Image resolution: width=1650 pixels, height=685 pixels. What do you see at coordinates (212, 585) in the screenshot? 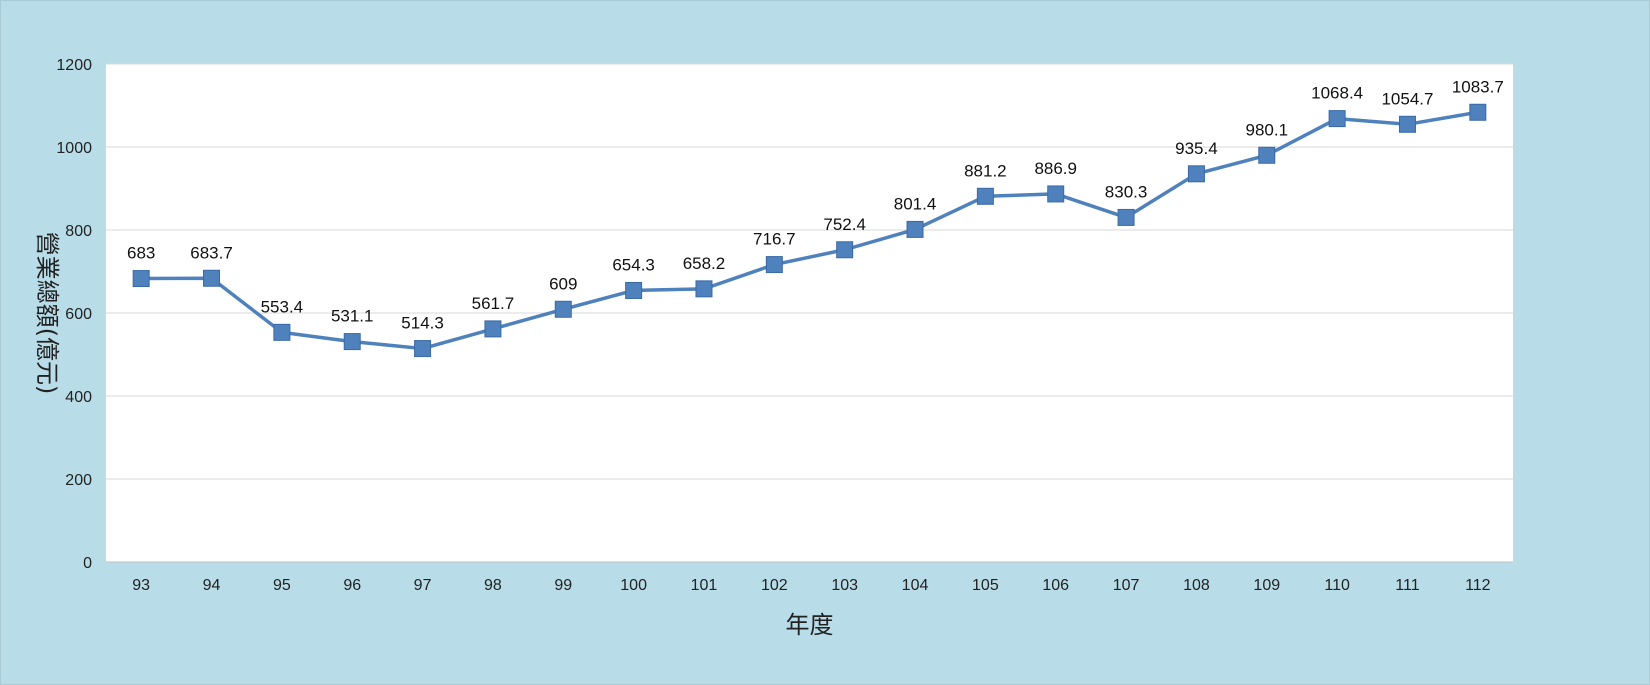
I see `x-tick-label: 94` at bounding box center [212, 585].